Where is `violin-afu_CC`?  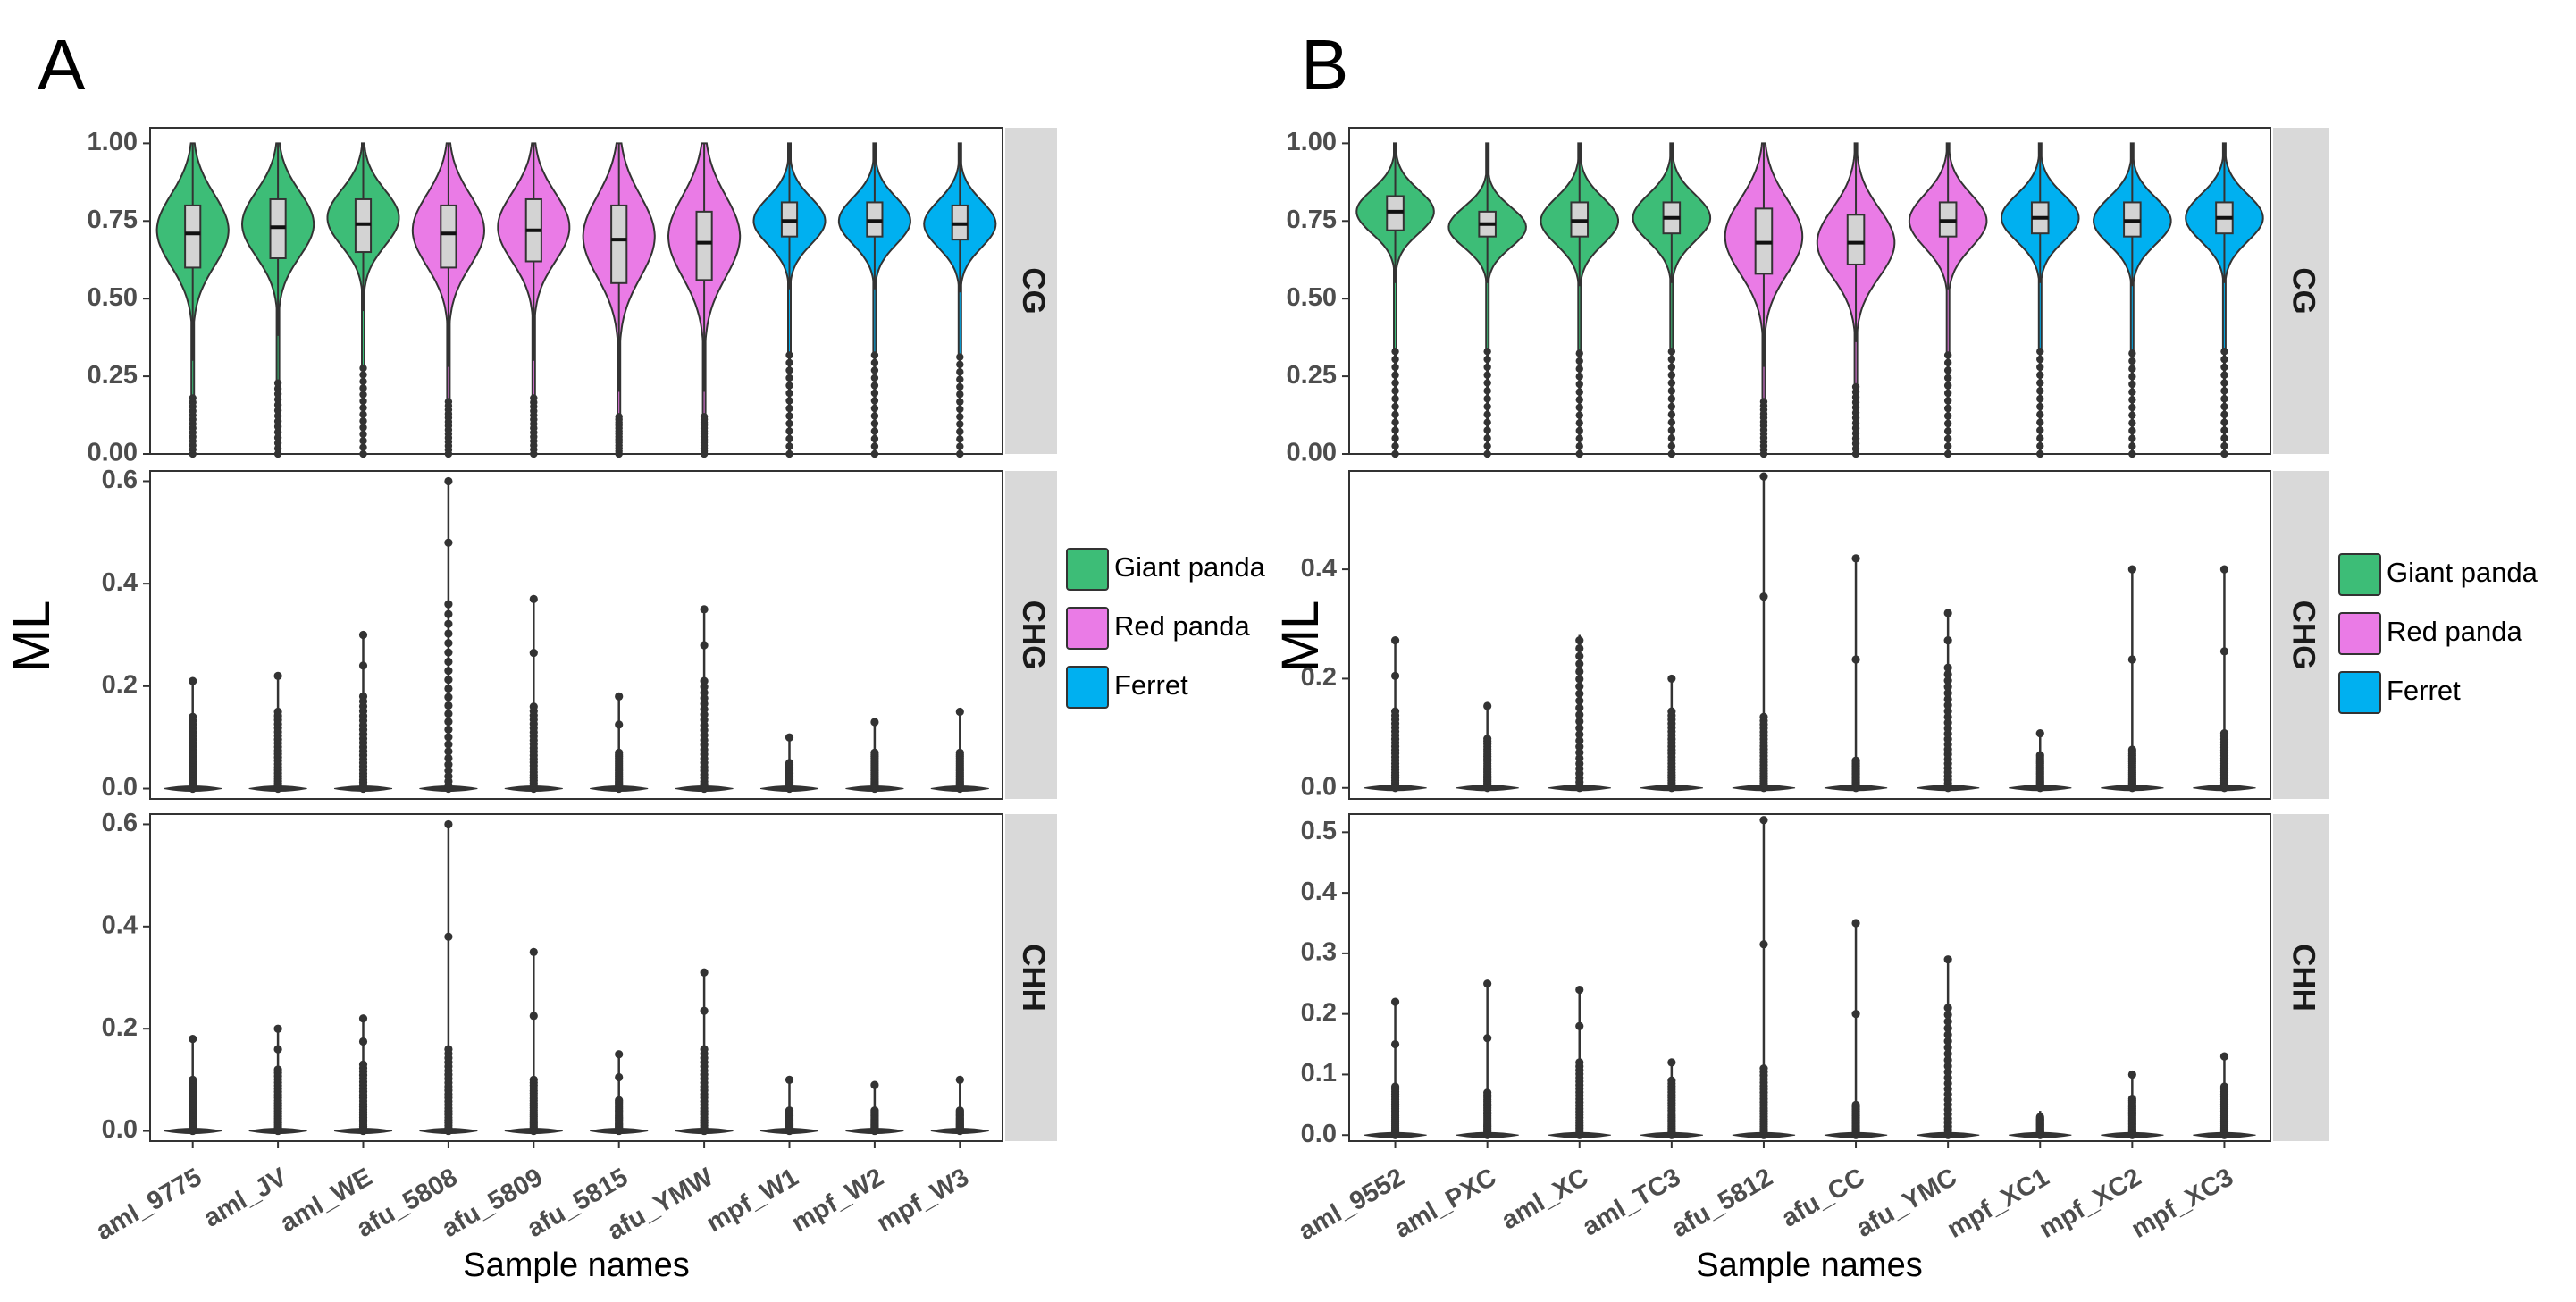 violin-afu_CC is located at coordinates (1856, 673).